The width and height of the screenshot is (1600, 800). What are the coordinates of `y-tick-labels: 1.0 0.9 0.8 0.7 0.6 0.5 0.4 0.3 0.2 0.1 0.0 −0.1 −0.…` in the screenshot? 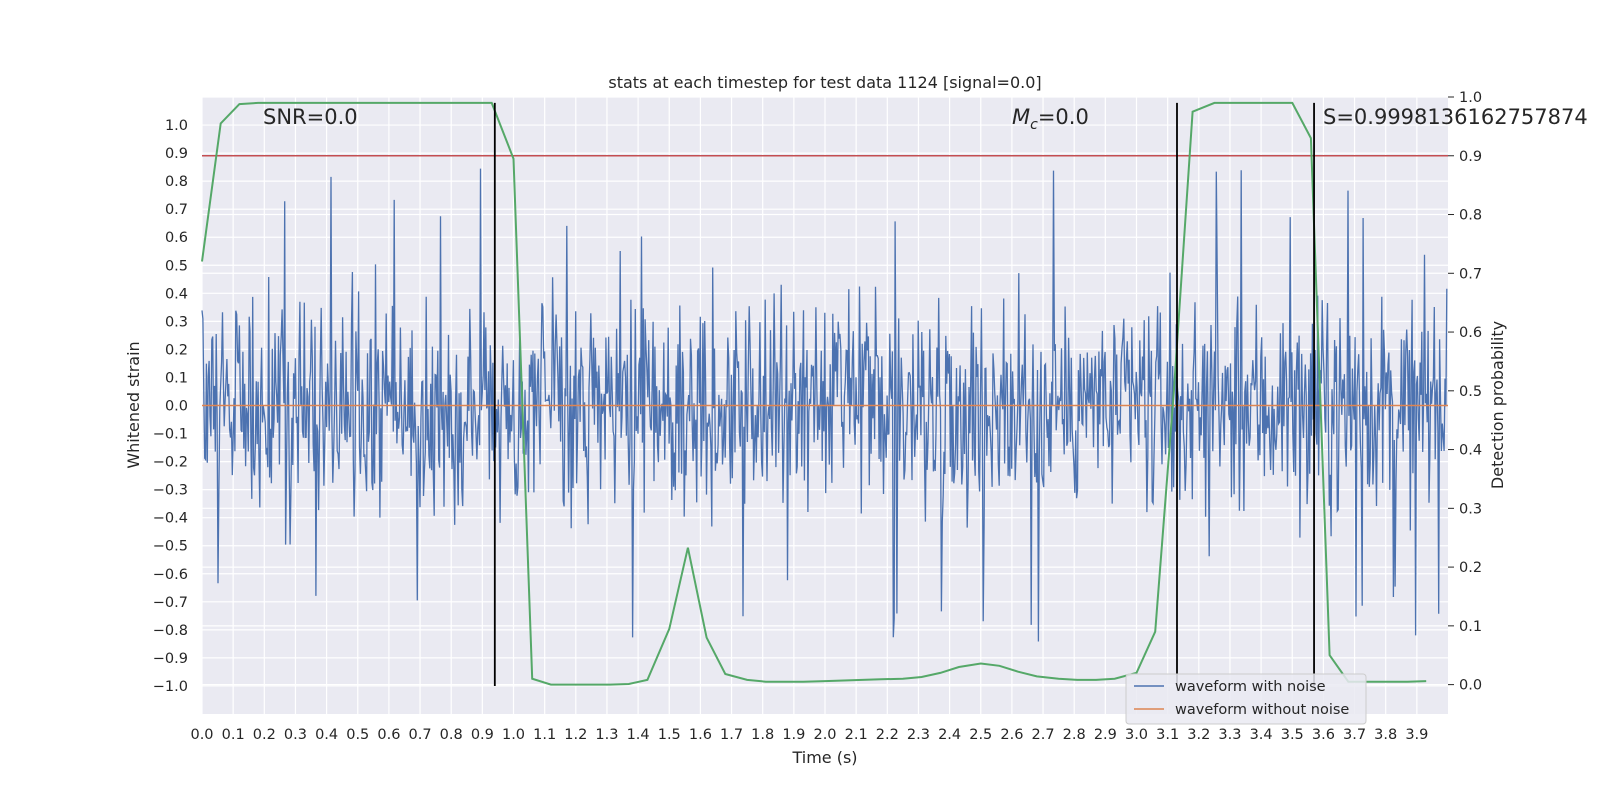 It's located at (170, 406).